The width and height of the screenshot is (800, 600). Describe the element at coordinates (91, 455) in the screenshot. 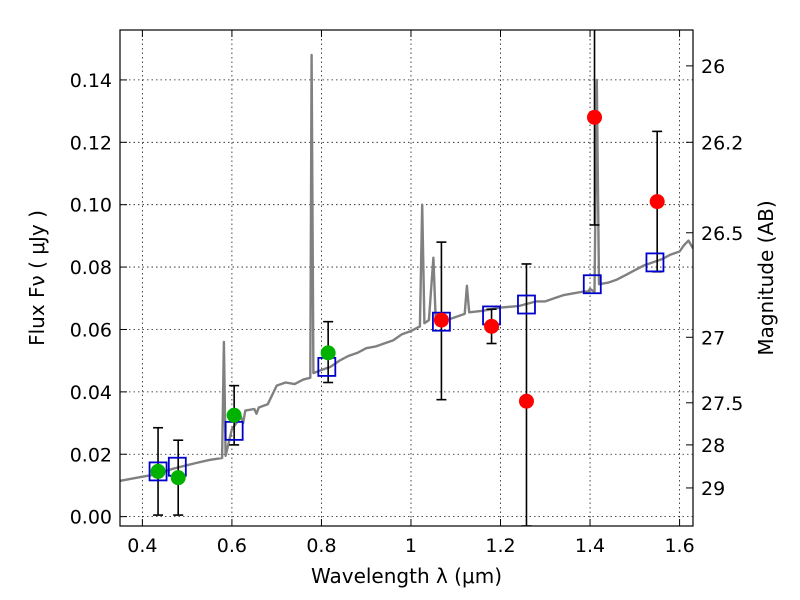

I see `y-tick-label: 0.02` at that location.